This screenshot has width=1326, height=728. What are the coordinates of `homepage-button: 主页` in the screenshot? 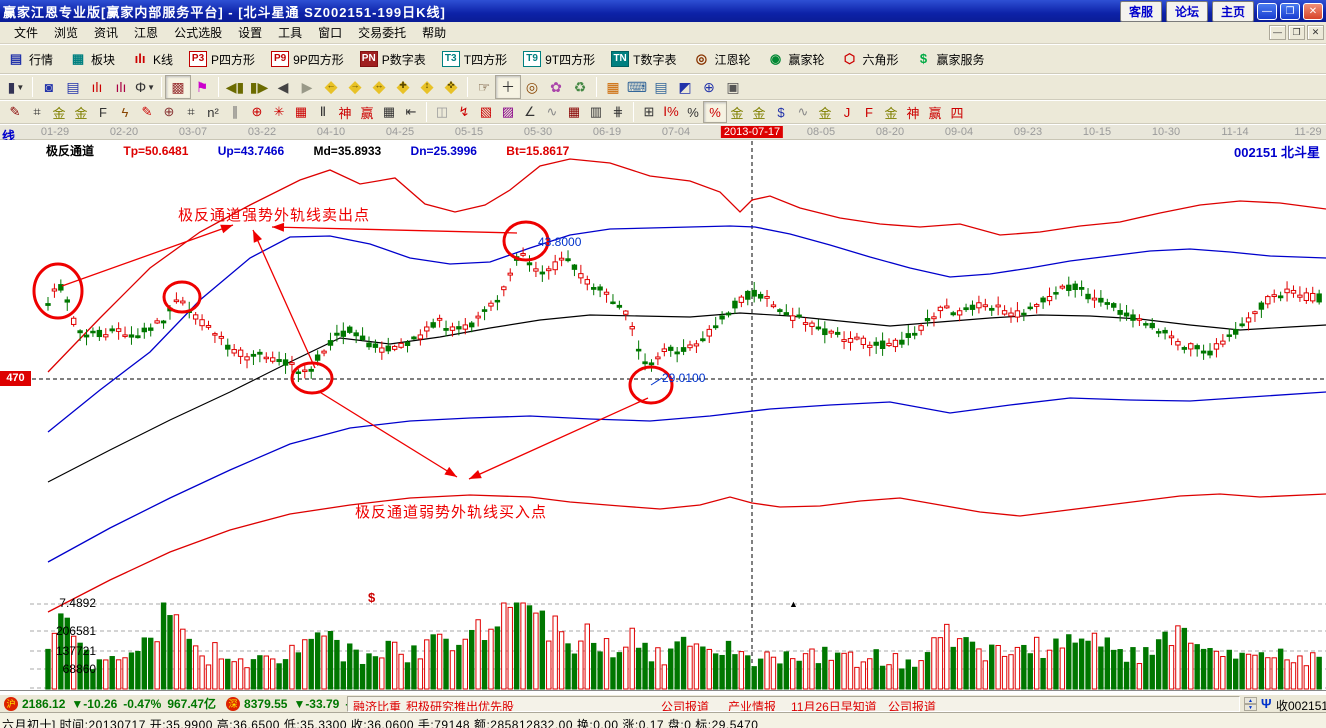 It's located at (1232, 11).